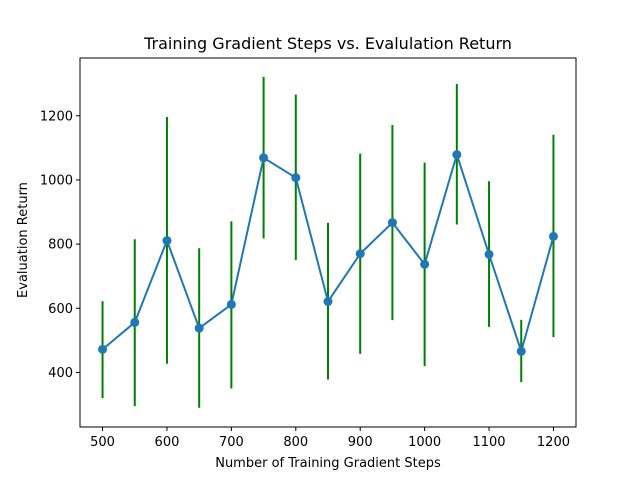  What do you see at coordinates (360, 442) in the screenshot?
I see `x-tick-label: 900` at bounding box center [360, 442].